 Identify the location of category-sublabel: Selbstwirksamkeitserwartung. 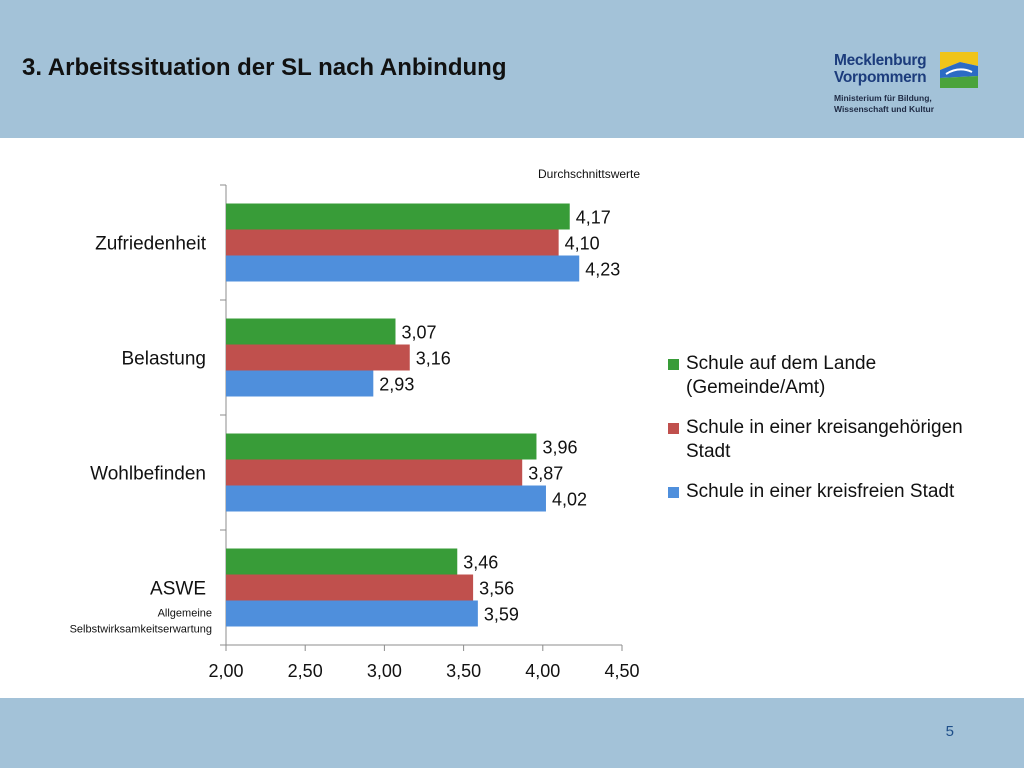
(141, 630).